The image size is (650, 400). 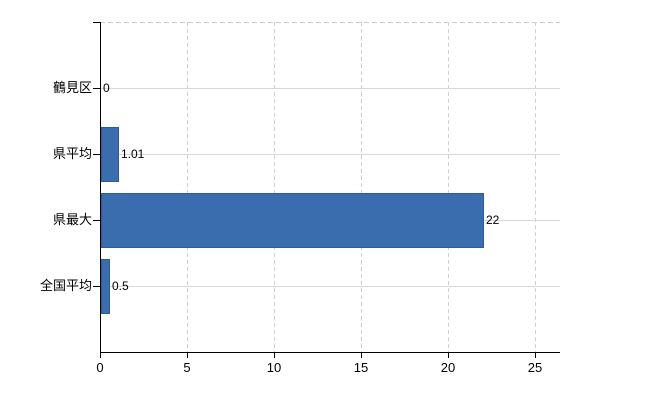 What do you see at coordinates (72, 219) in the screenshot?
I see `category-label-2: 県最大` at bounding box center [72, 219].